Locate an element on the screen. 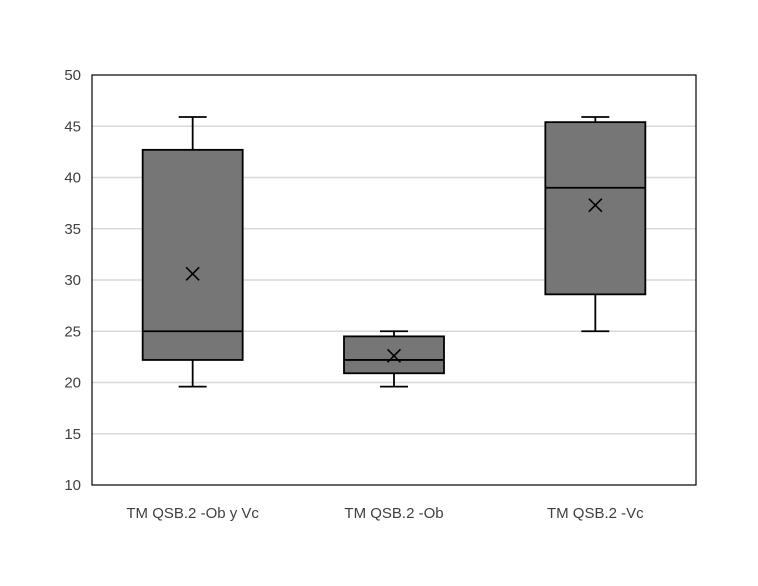 This screenshot has height=586, width=758. y-tick-label: 25 is located at coordinates (72, 331).